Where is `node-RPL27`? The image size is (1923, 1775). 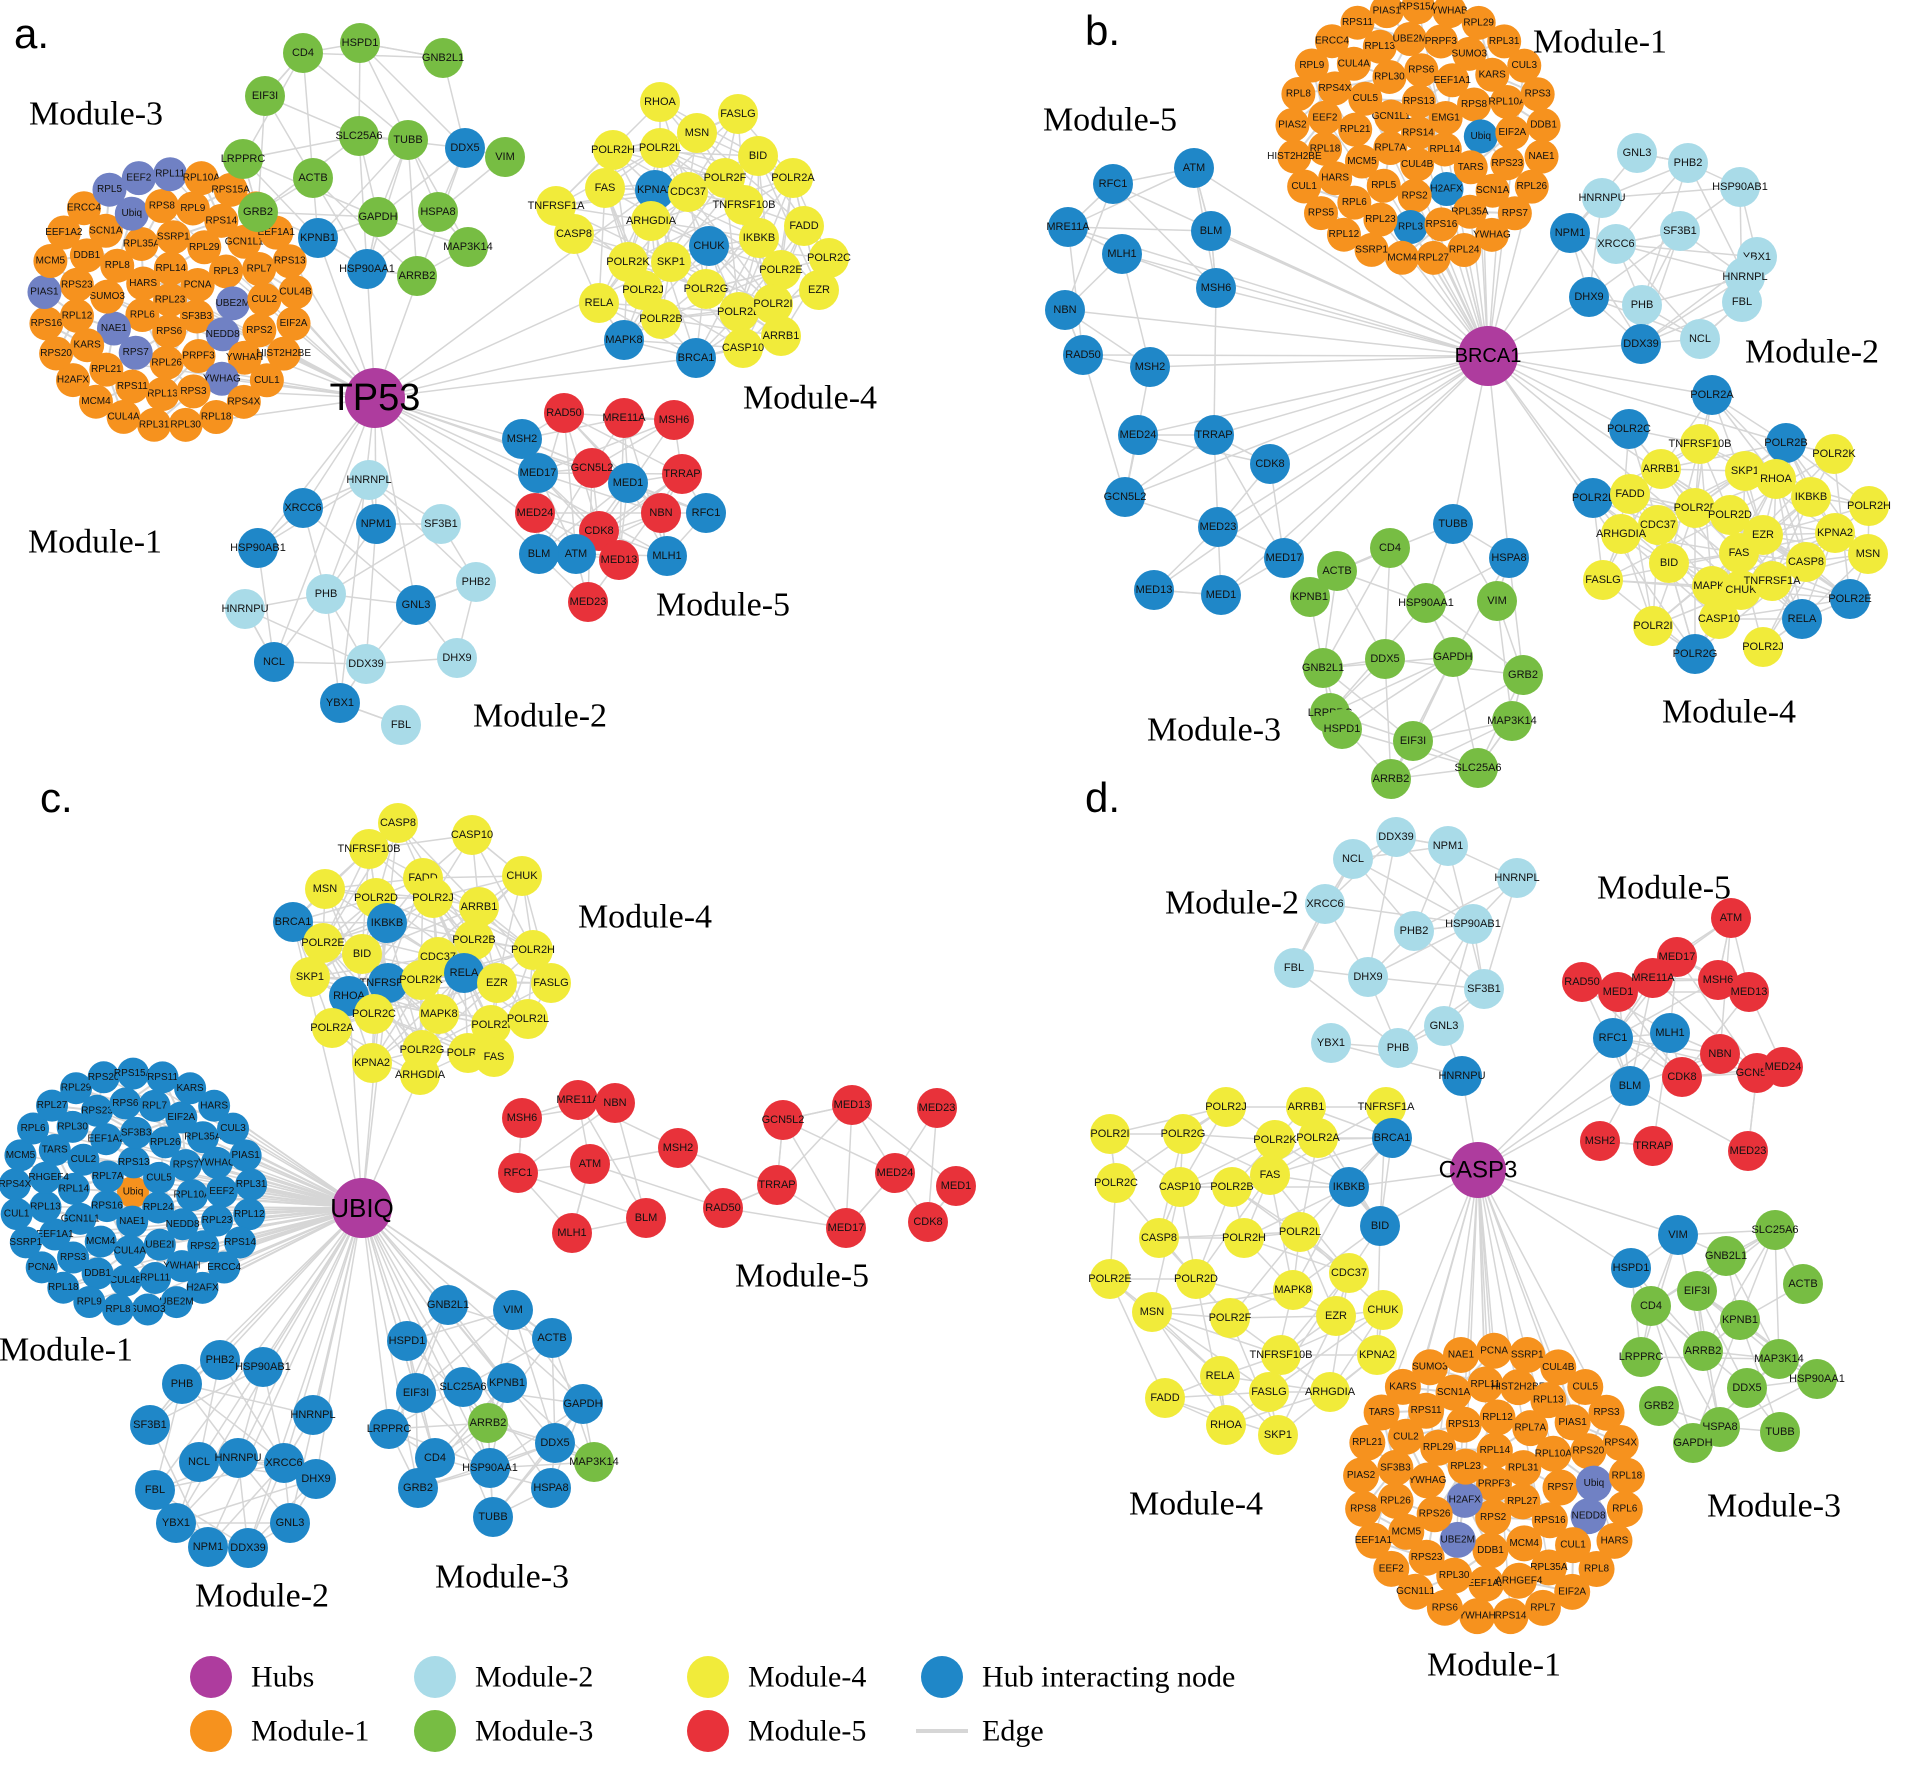 node-RPL27 is located at coordinates (1433, 257).